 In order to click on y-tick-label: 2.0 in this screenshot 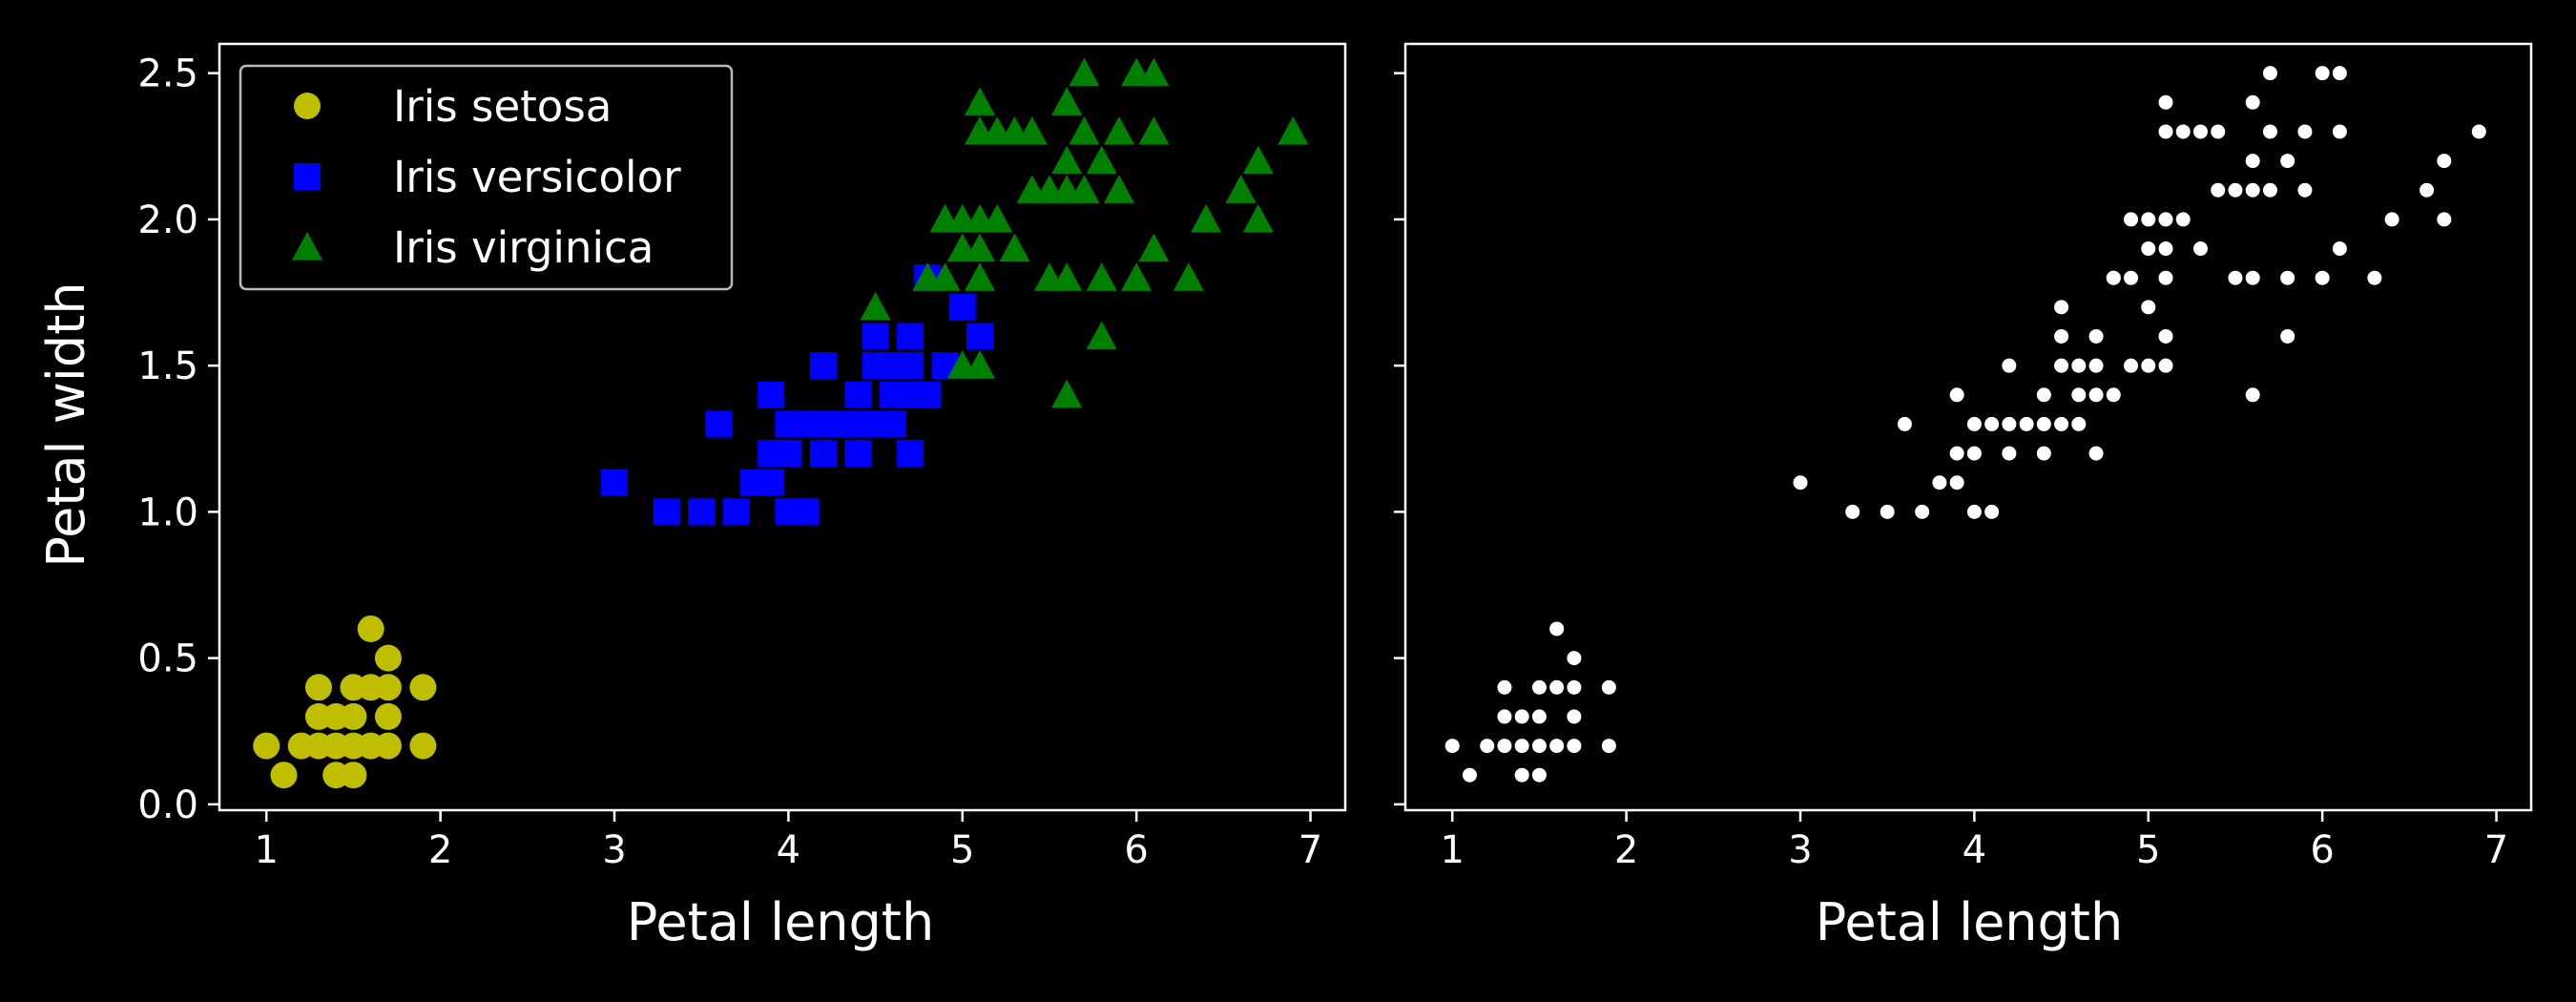, I will do `click(167, 220)`.